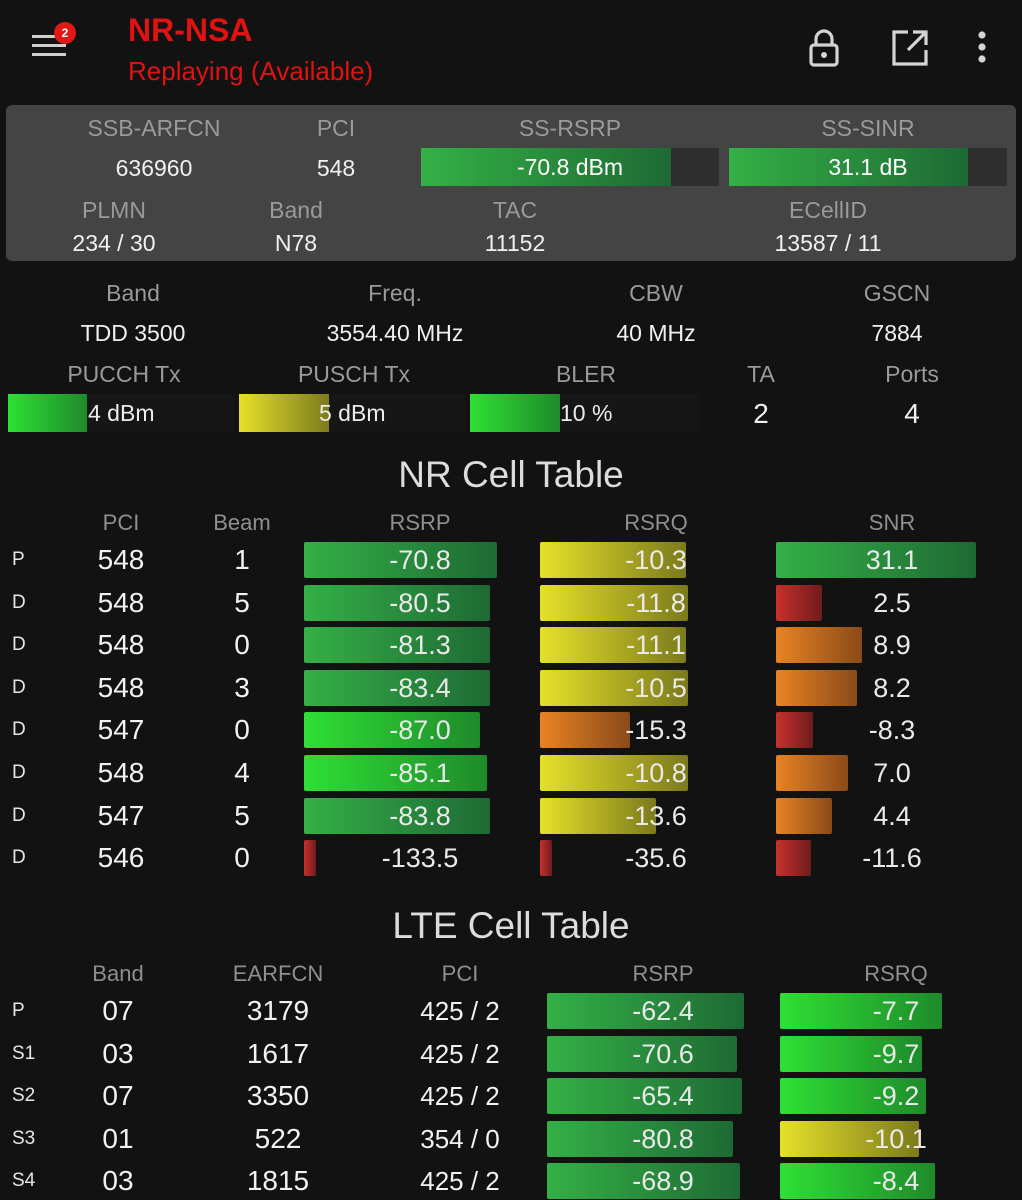 This screenshot has width=1022, height=1200. Describe the element at coordinates (656, 560) in the screenshot. I see `nr-row-rsrq-bar: -10.3` at that location.